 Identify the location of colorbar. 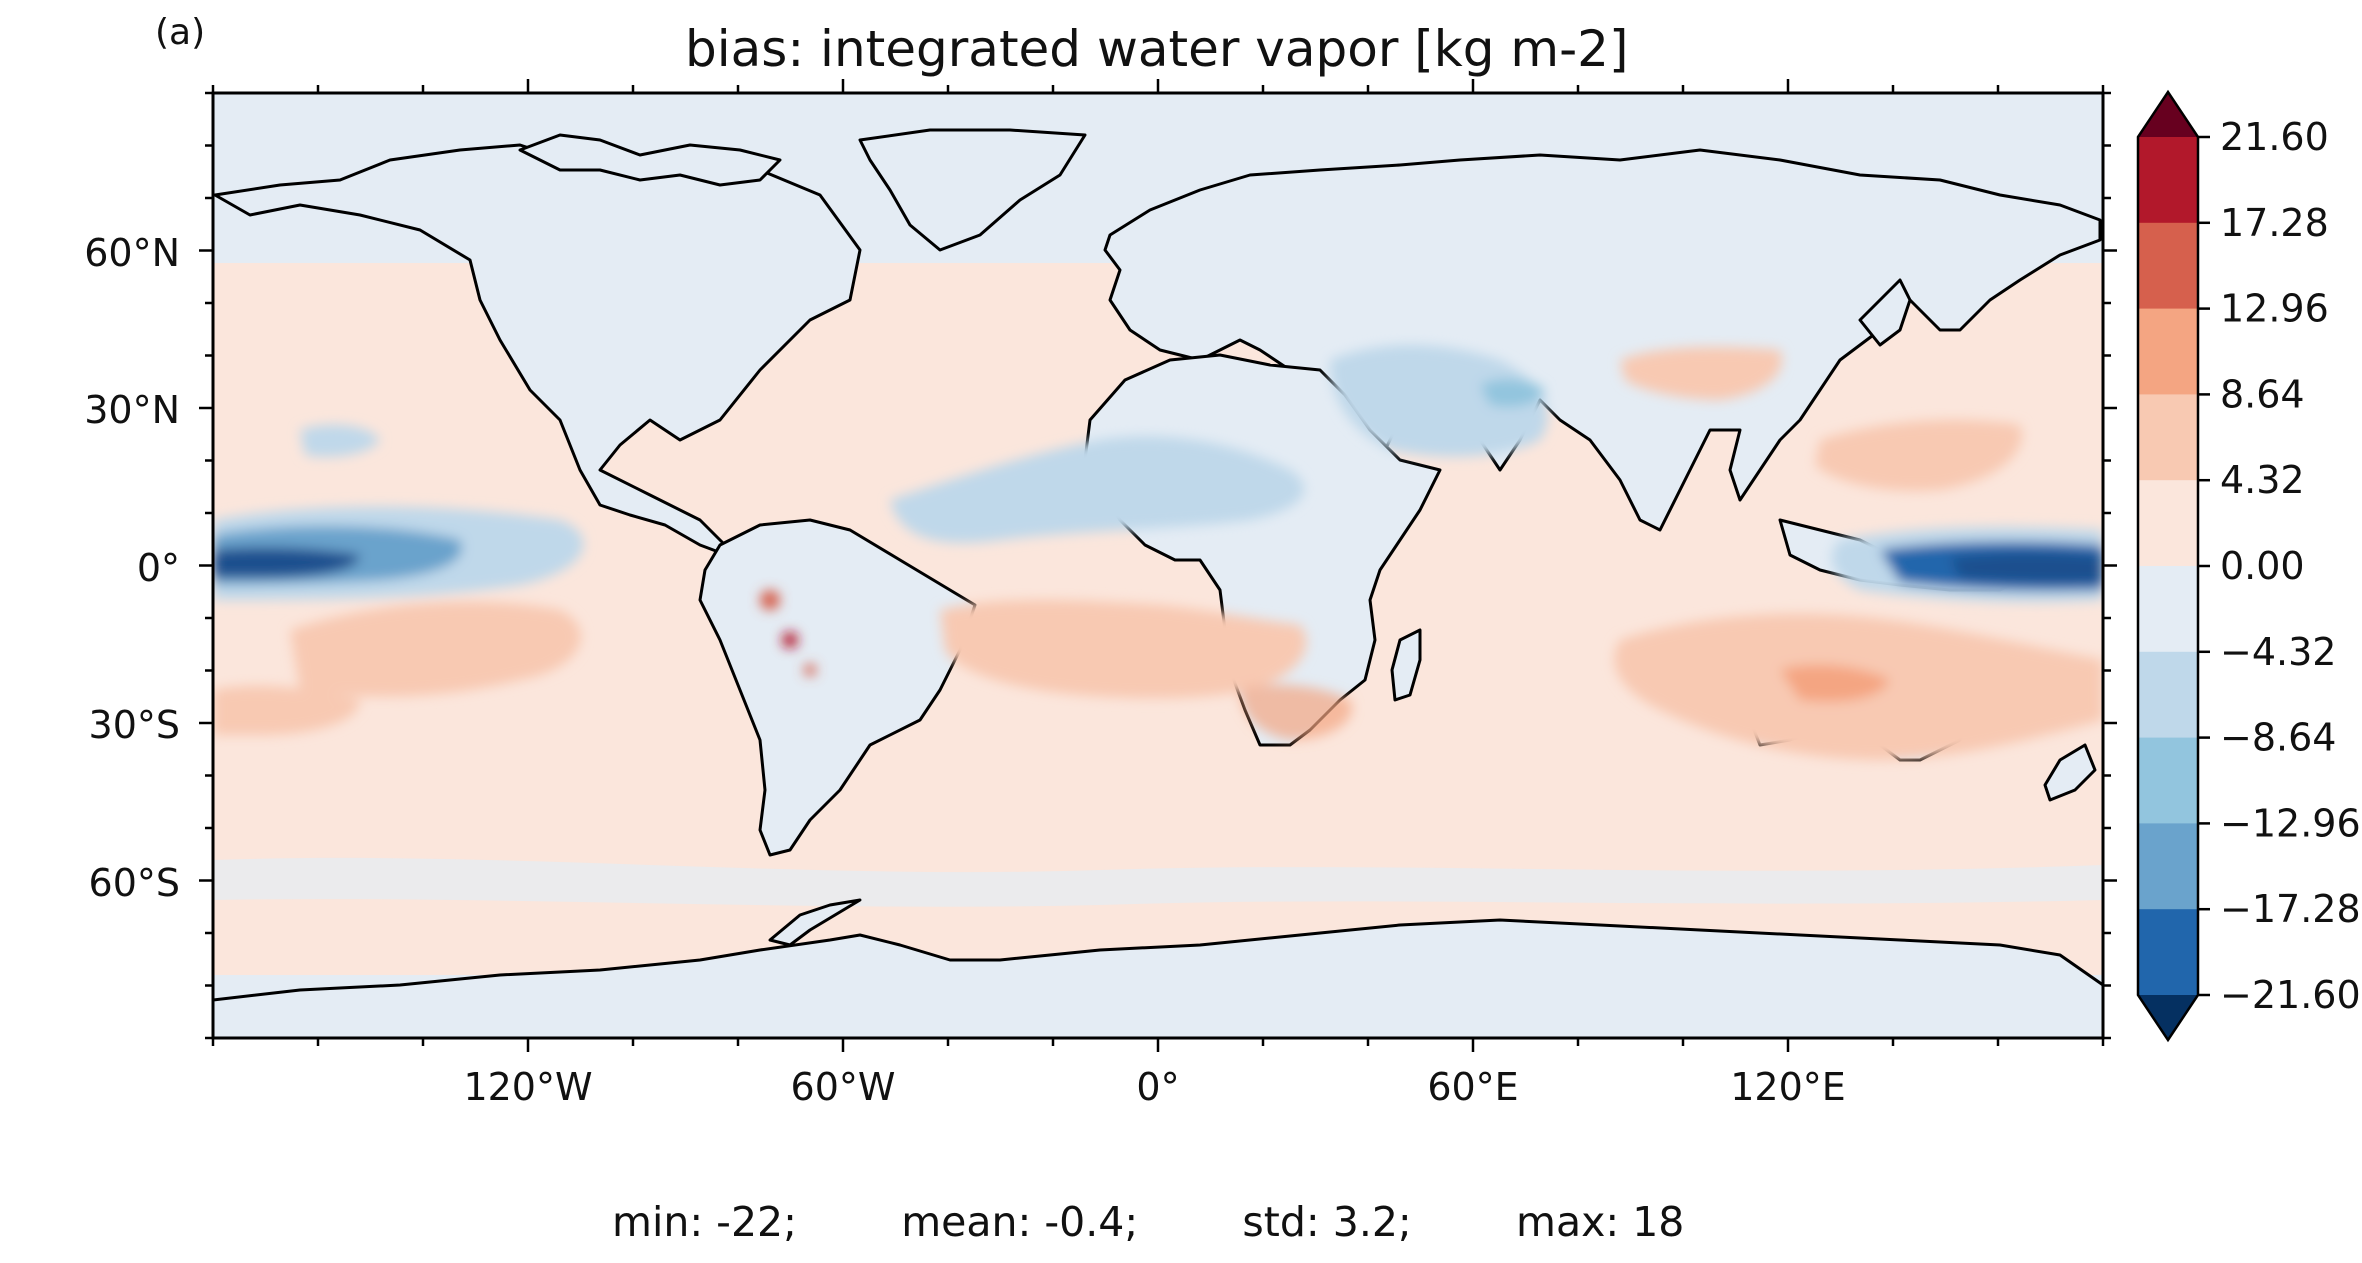
(2173, 566).